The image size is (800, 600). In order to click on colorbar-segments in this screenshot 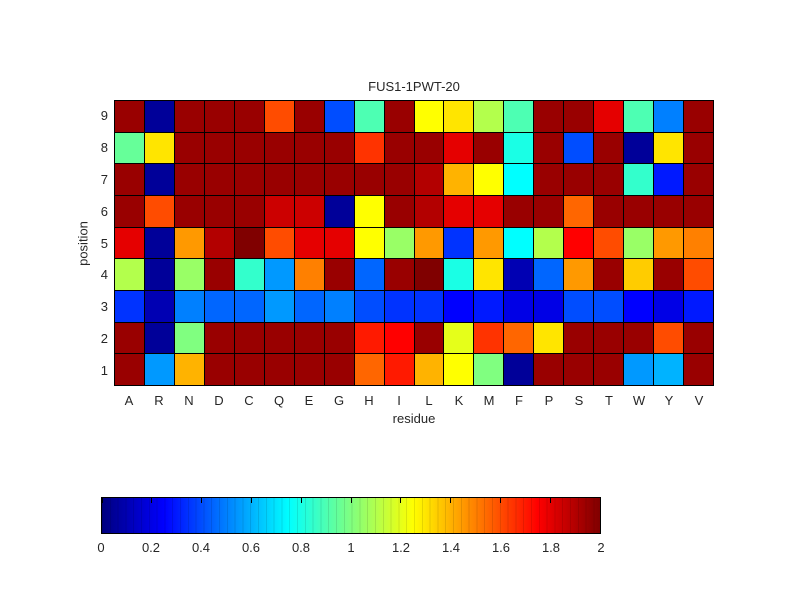, I will do `click(351, 515)`.